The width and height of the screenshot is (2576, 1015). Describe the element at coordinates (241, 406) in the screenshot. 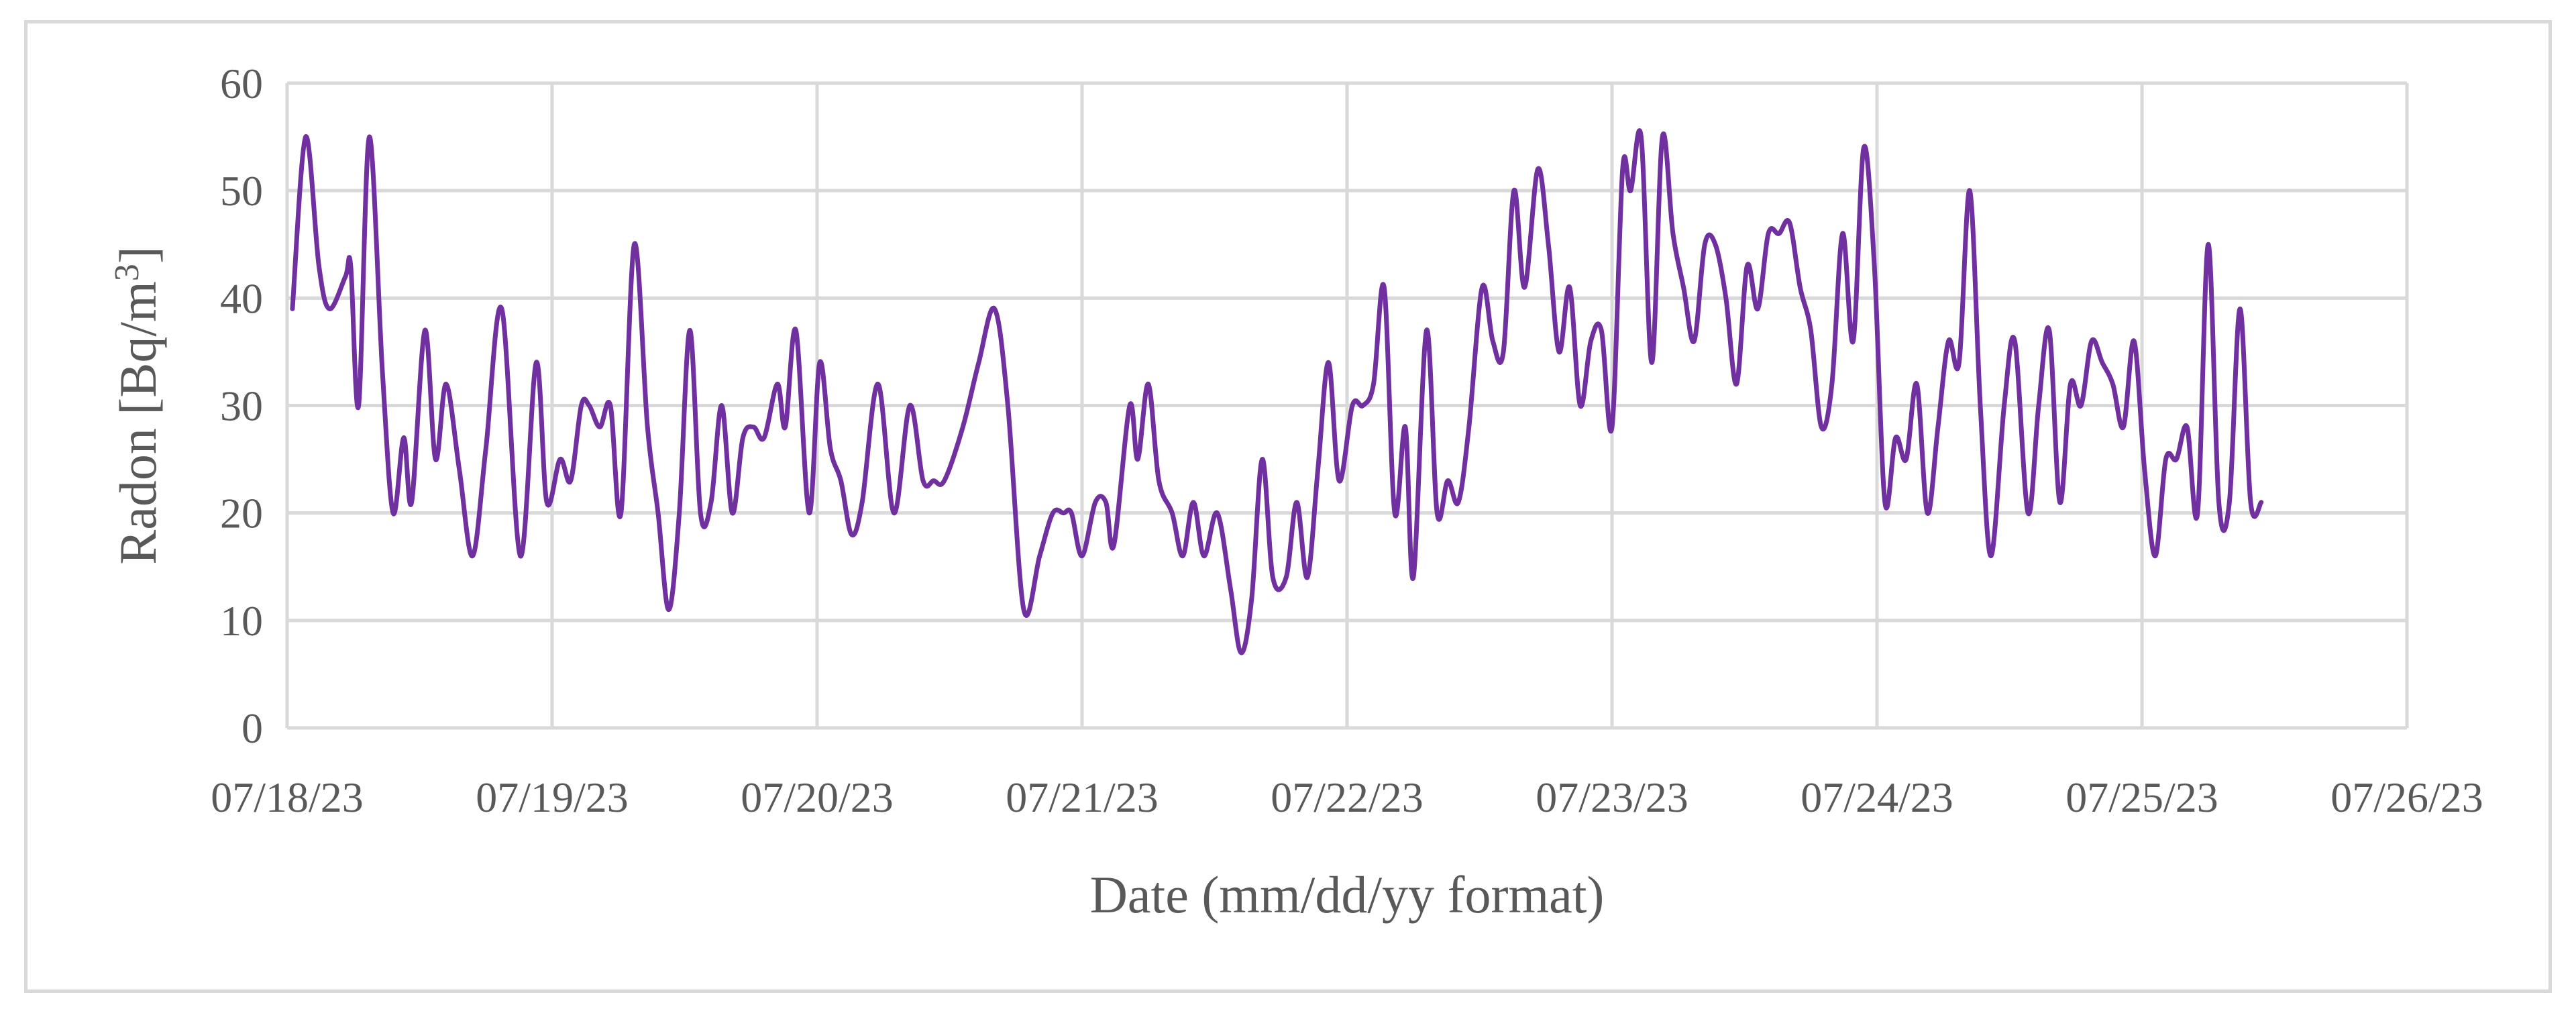

I see `y-tick-label: 30` at that location.